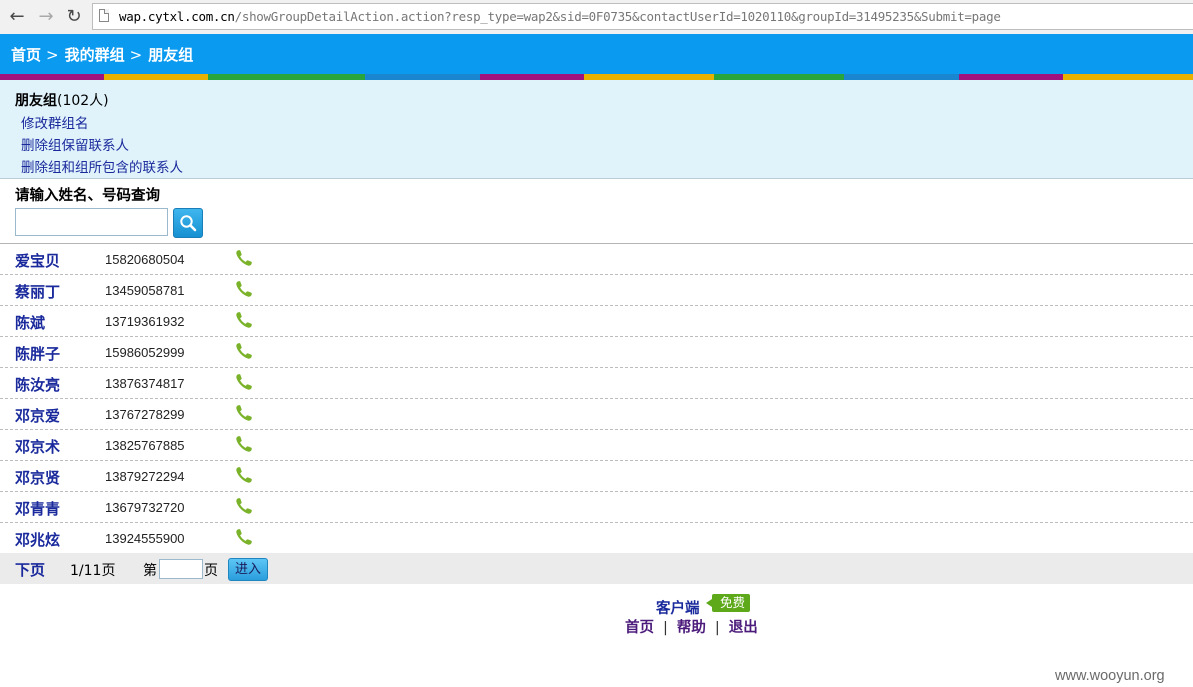  What do you see at coordinates (38, 385) in the screenshot?
I see `contact-name-link: 陈汝亮` at bounding box center [38, 385].